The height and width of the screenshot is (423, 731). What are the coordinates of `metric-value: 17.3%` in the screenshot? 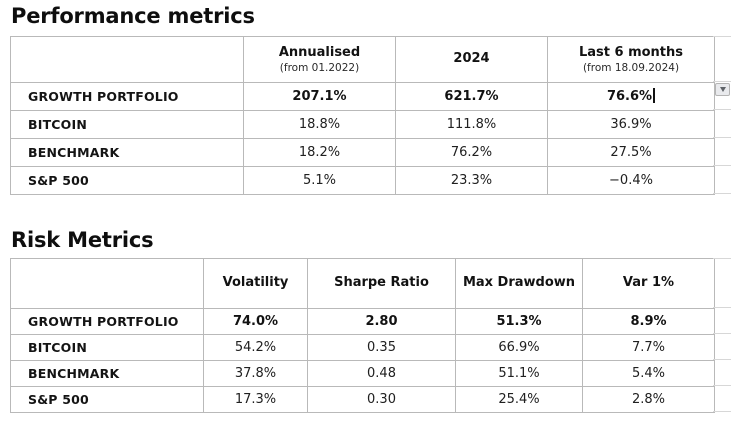 It's located at (255, 399).